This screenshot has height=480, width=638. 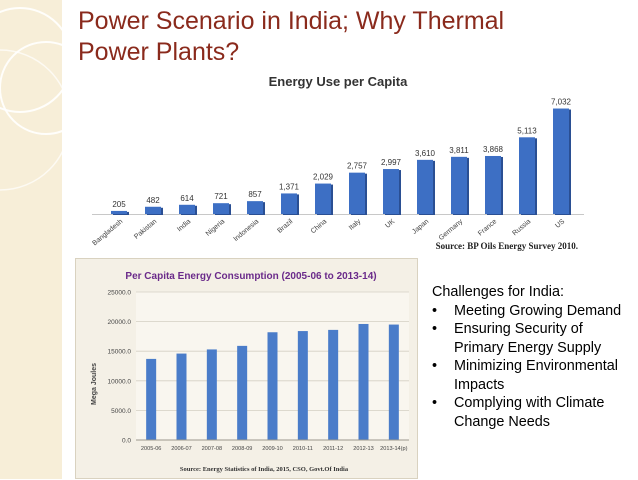 What do you see at coordinates (338, 81) in the screenshot?
I see `chart1-title: Energy Use per Capita` at bounding box center [338, 81].